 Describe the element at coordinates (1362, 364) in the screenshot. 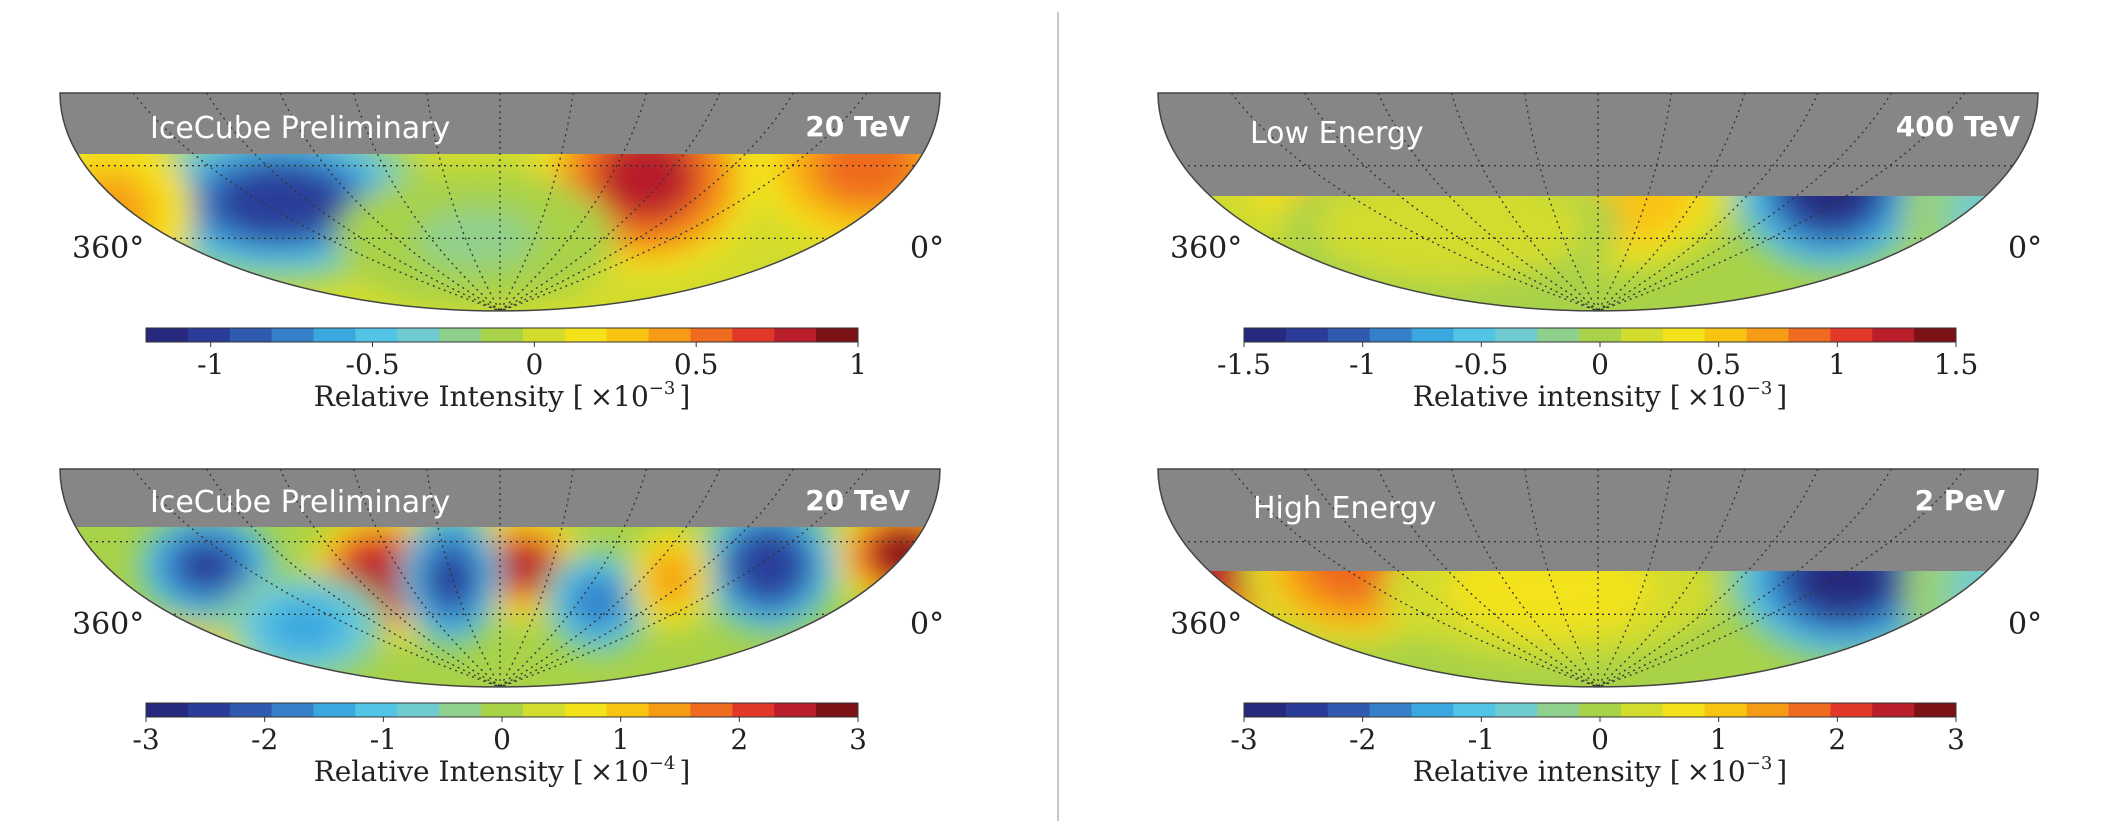

I see `colorbar-tick-label-1: -1` at that location.